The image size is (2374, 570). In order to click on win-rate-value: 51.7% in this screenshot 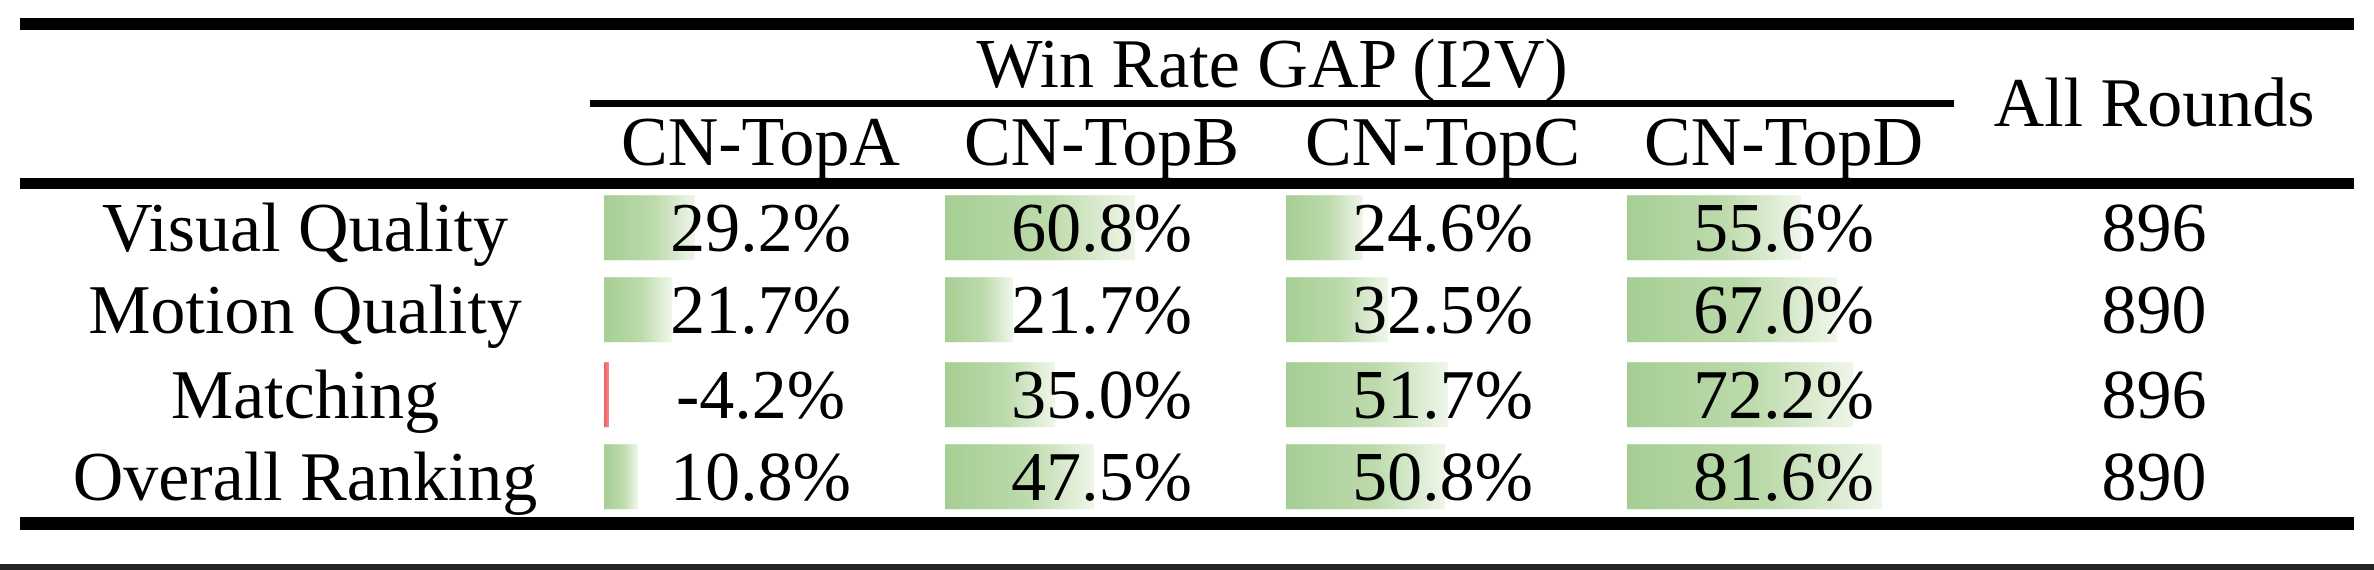, I will do `click(1442, 395)`.